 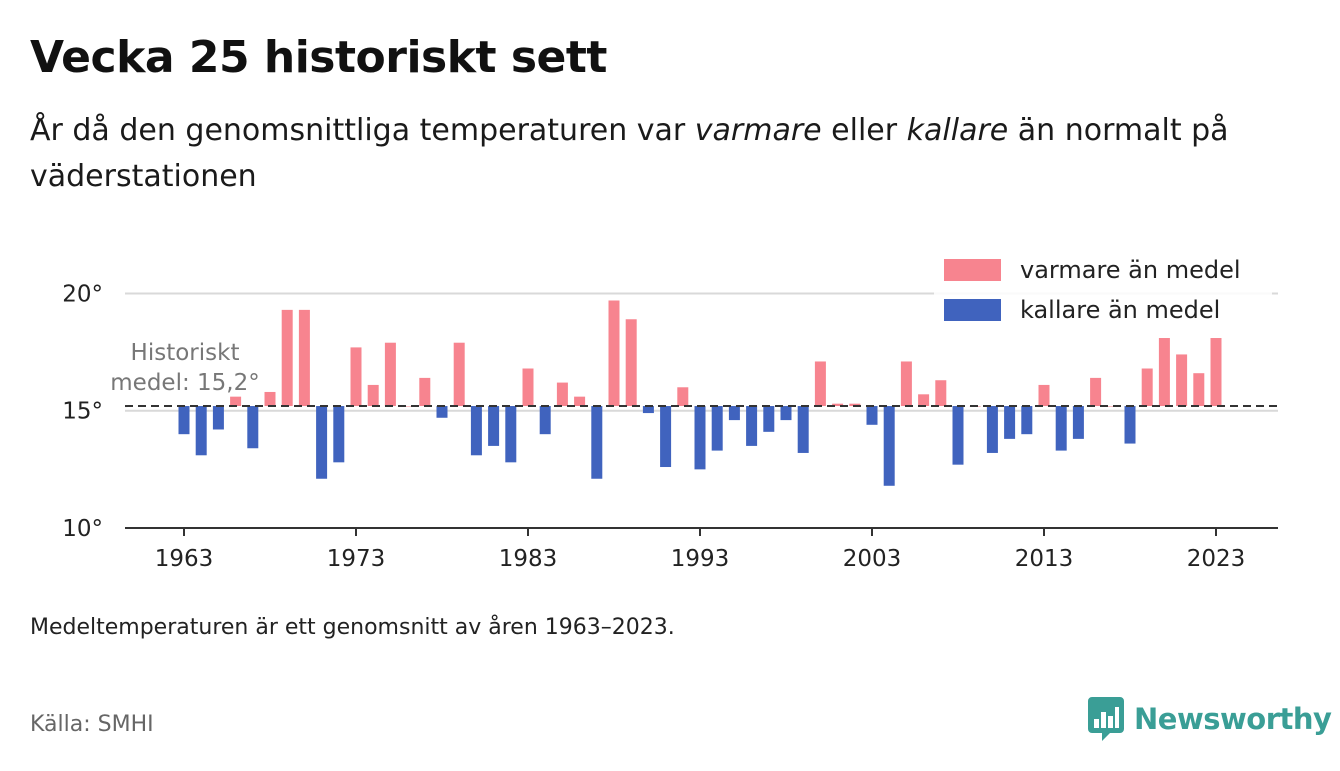 I want to click on source-label: Källa: SMHI, so click(x=92, y=724).